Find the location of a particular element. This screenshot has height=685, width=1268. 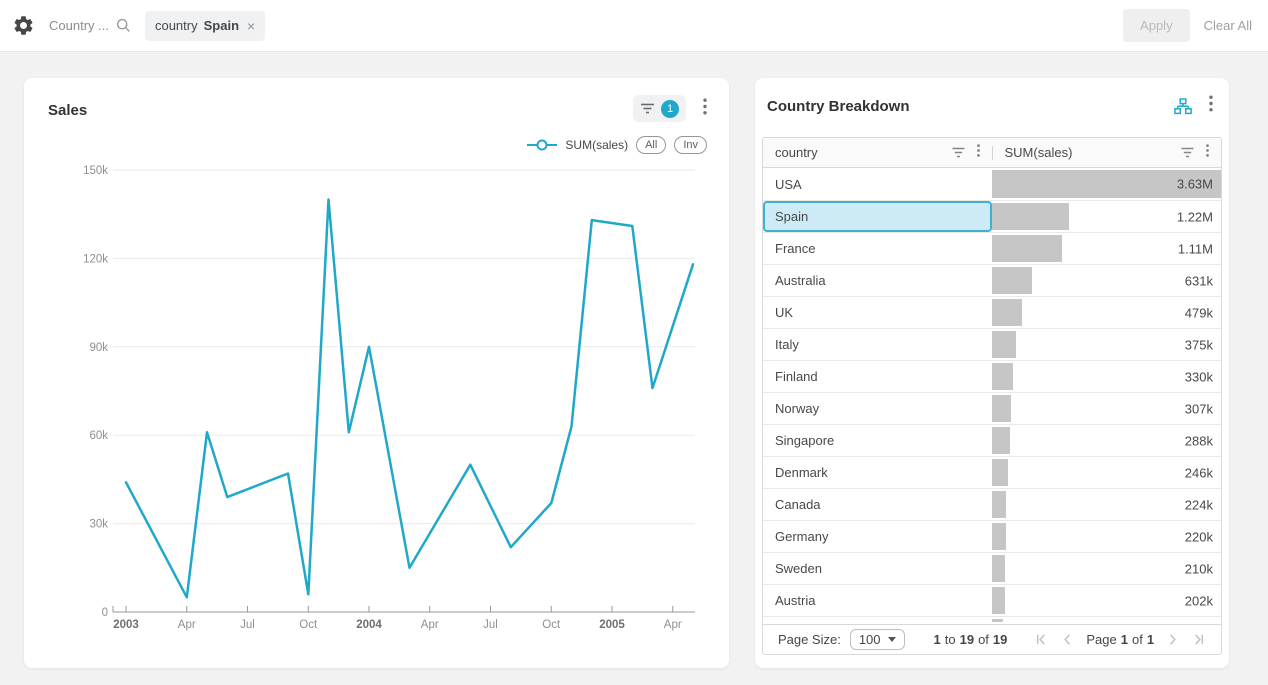

value-text: 307k is located at coordinates (1198, 408).